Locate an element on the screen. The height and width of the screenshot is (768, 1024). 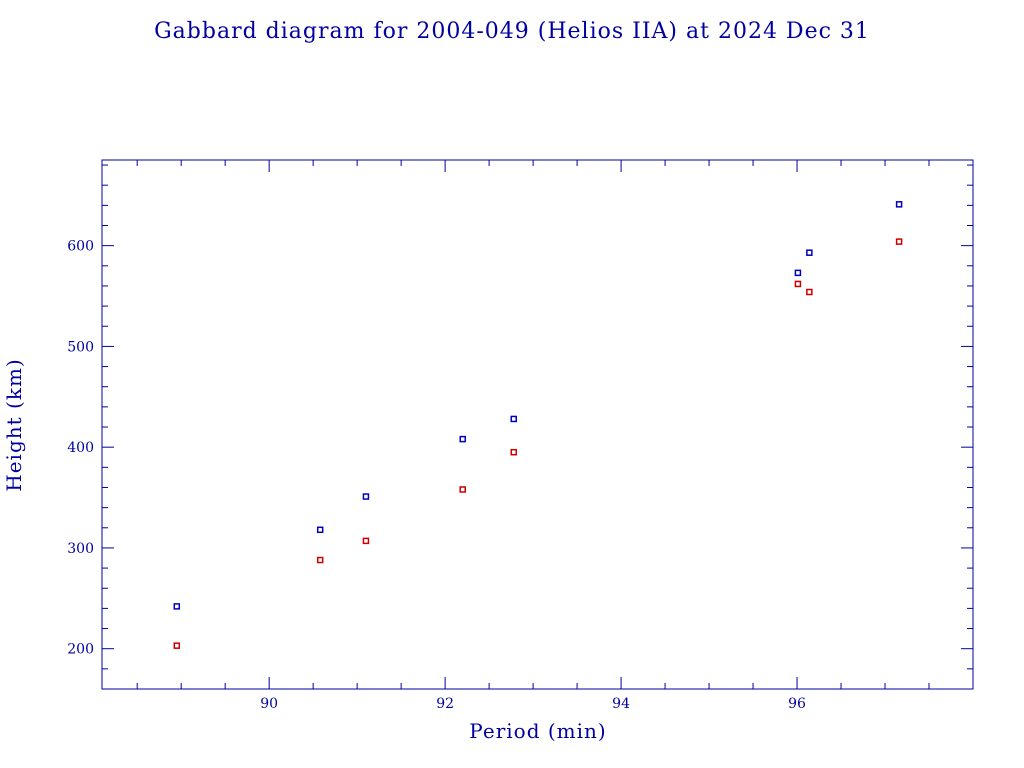
y-tick-label: 200 is located at coordinates (80, 650).